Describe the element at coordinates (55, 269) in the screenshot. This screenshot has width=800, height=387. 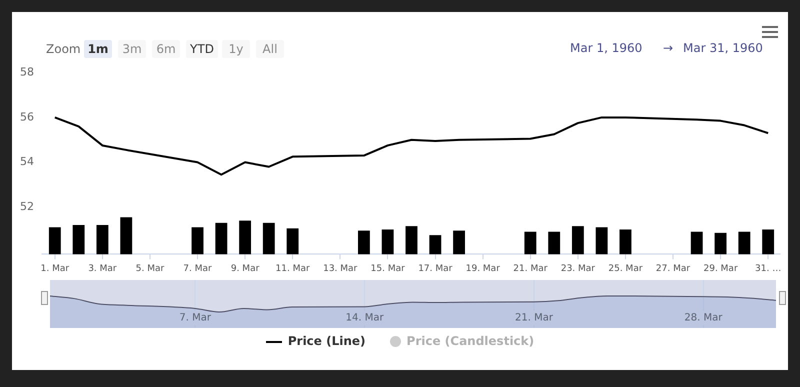
I see `x-tick-label: 1. Mar` at that location.